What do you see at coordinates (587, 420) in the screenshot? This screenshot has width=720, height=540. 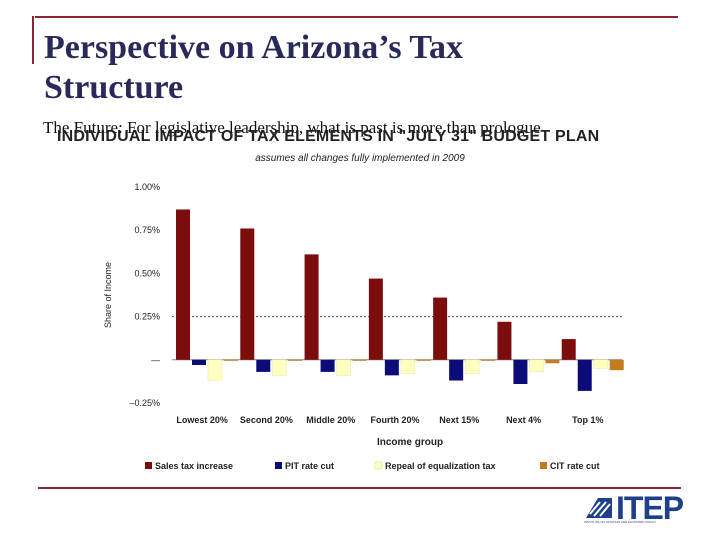 I see `x-tick-label: Top 1%` at bounding box center [587, 420].